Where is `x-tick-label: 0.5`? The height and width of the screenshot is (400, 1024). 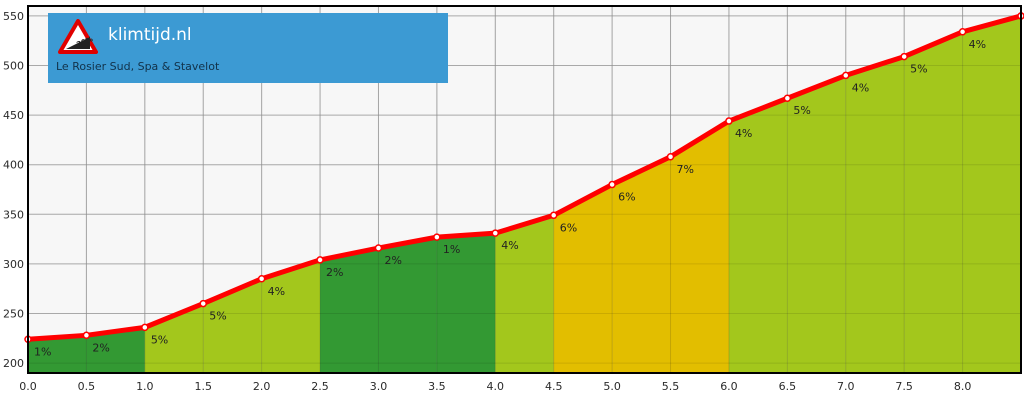
x-tick-label: 0.5 is located at coordinates (87, 386).